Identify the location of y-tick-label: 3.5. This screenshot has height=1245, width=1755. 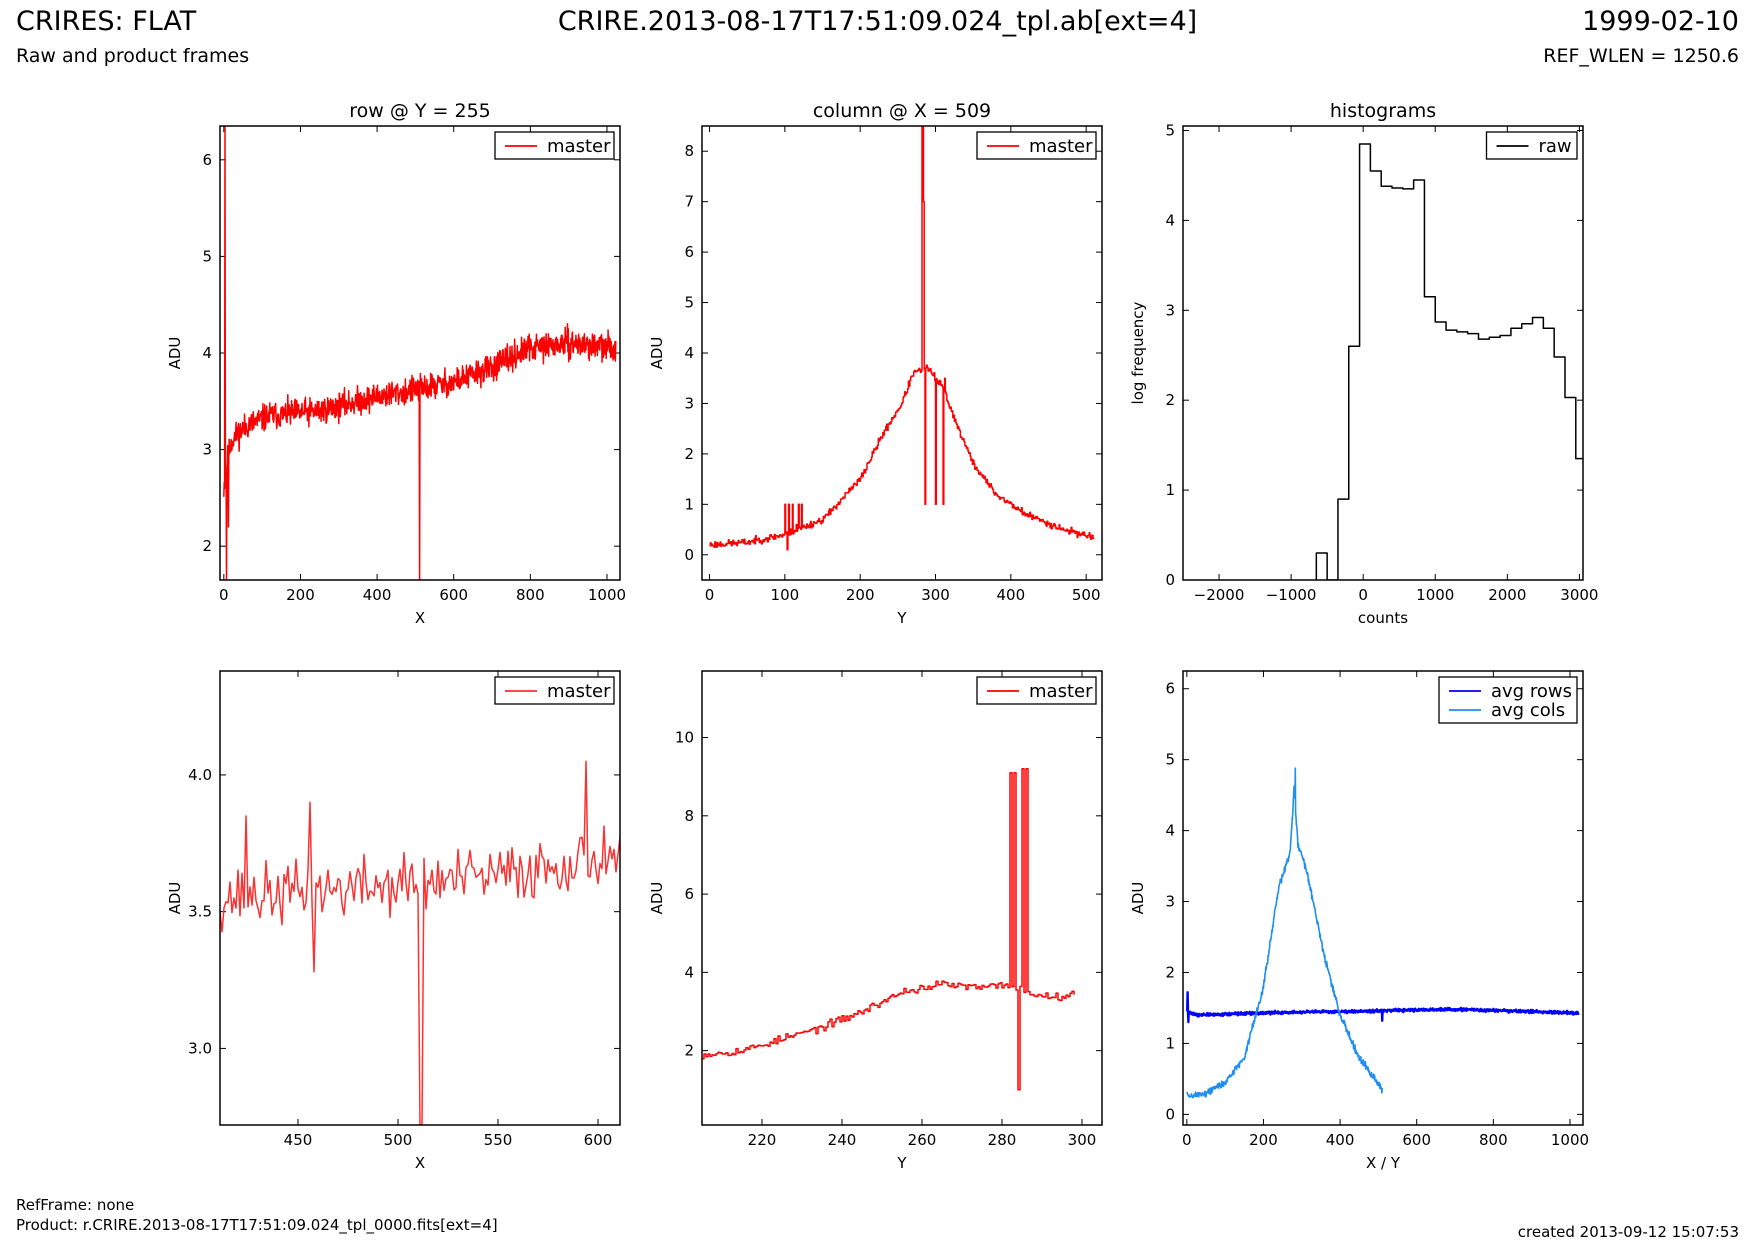
(200, 912).